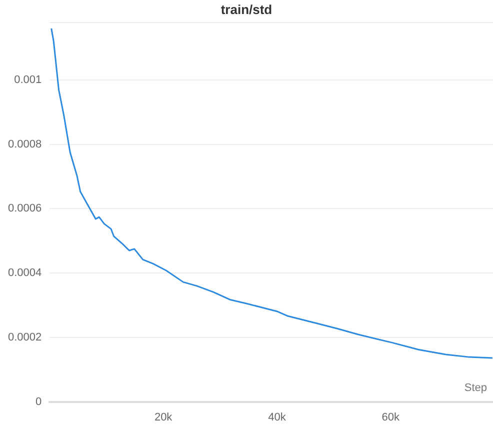  Describe the element at coordinates (25, 208) in the screenshot. I see `y-tick-label: 0.0006` at that location.